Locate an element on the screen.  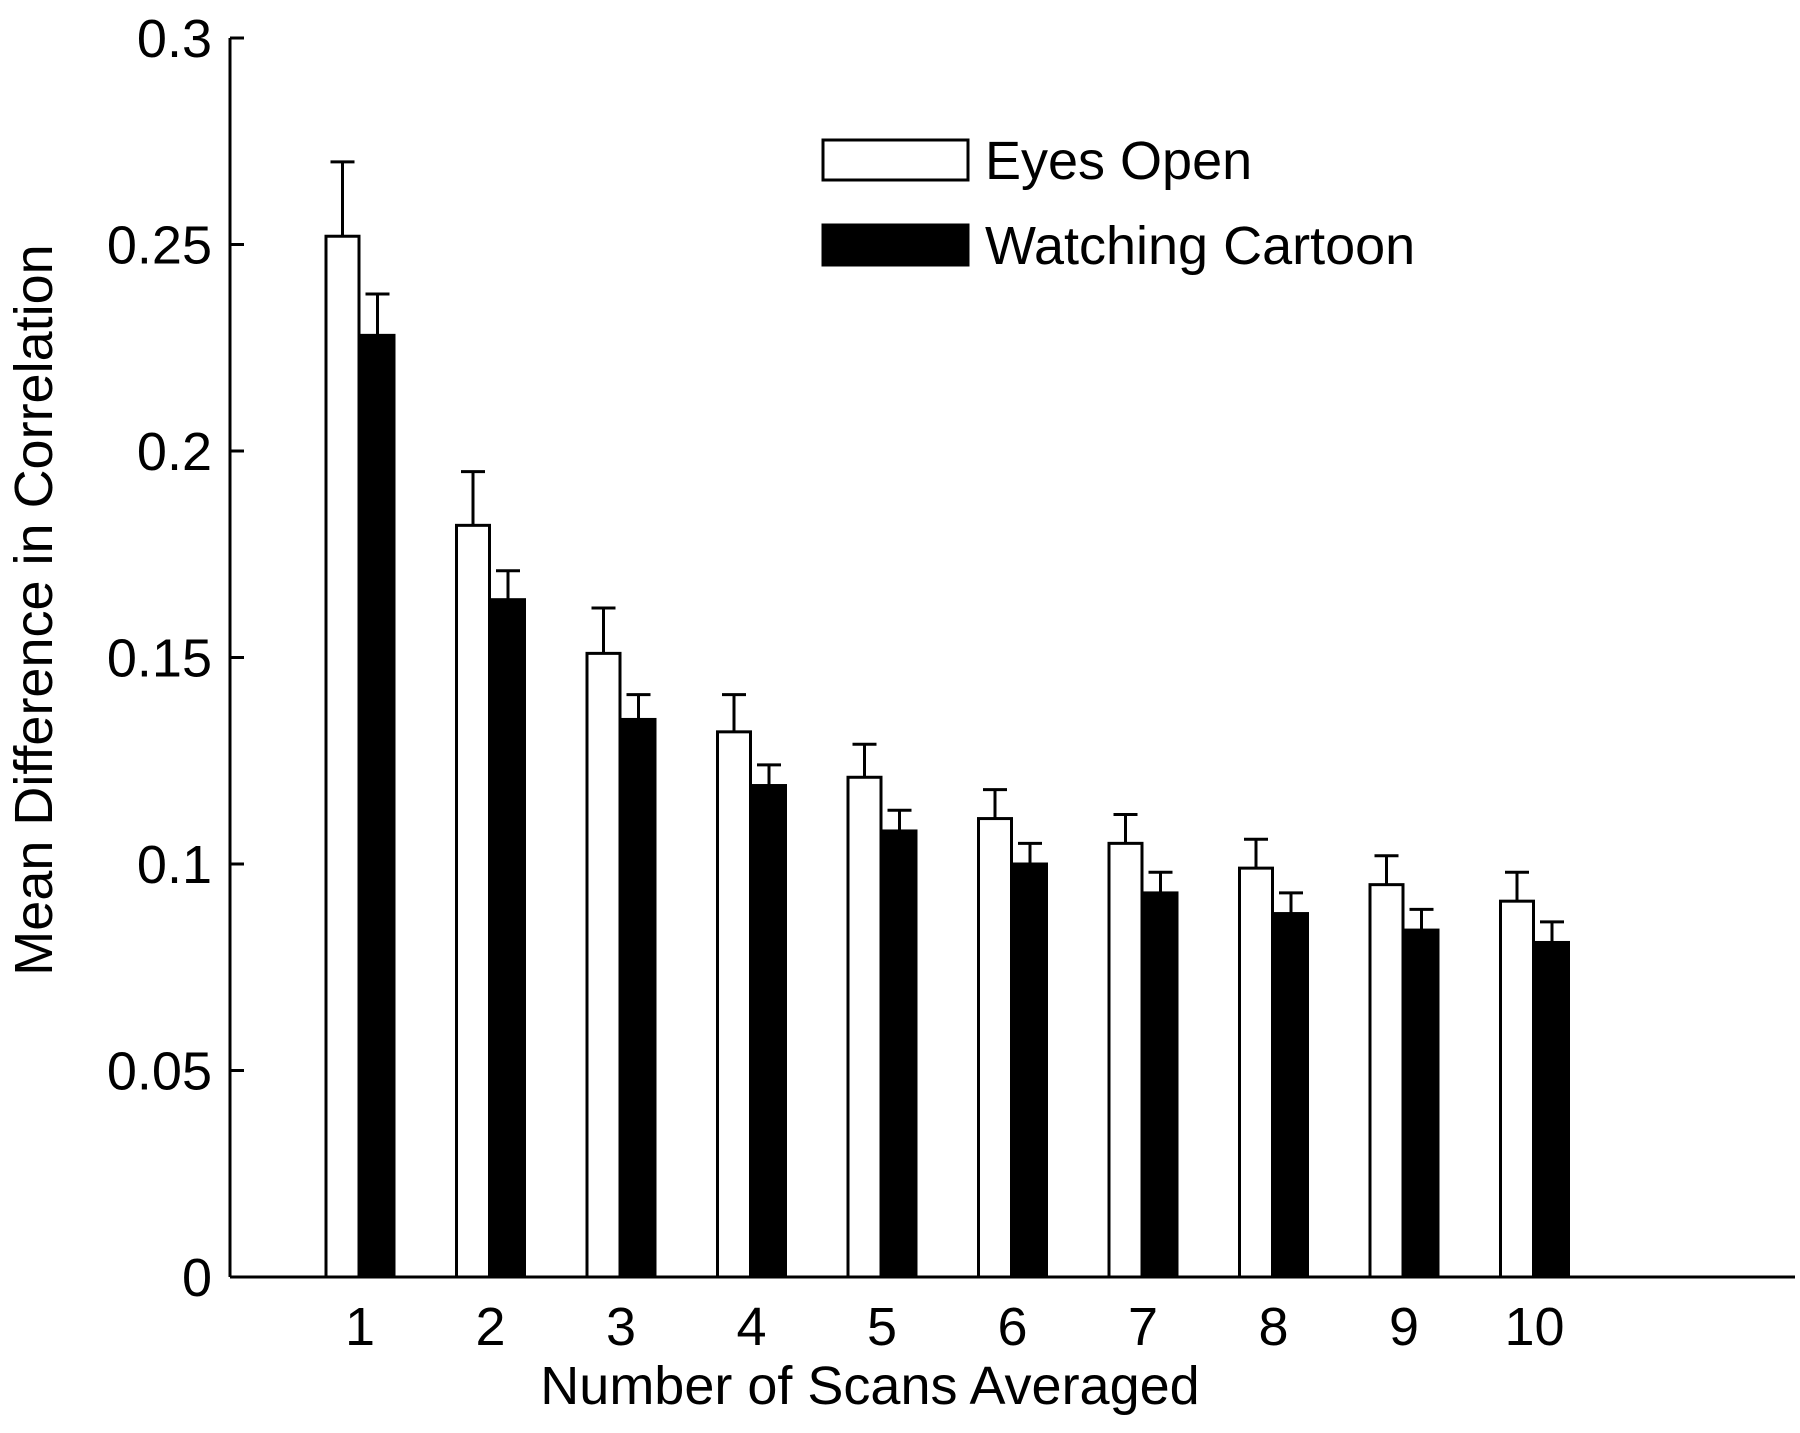
x-tick-label: 1 is located at coordinates (360, 1327).